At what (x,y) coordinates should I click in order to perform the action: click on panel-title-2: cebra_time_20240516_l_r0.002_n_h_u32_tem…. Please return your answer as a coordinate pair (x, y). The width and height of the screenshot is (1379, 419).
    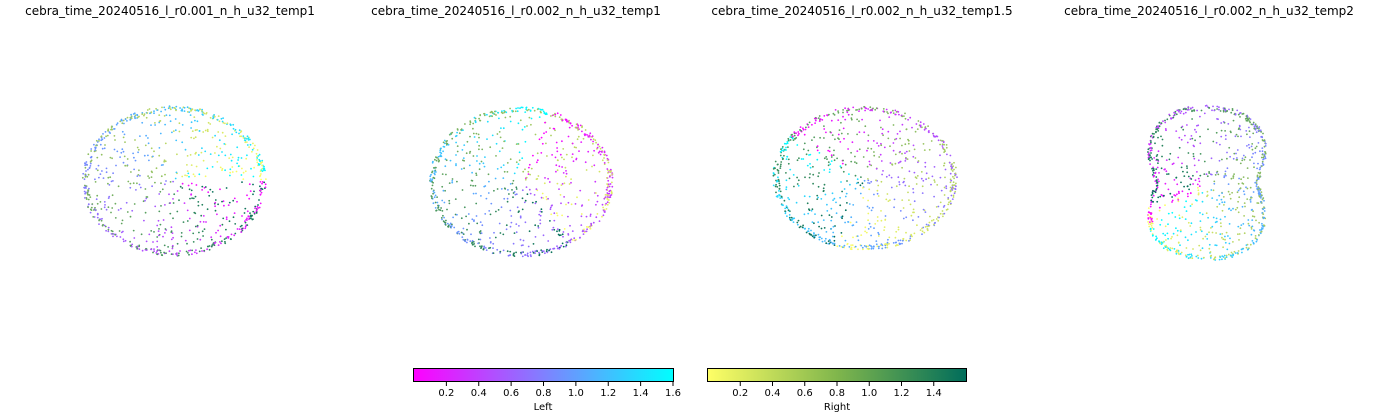
    Looking at the image, I should click on (516, 11).